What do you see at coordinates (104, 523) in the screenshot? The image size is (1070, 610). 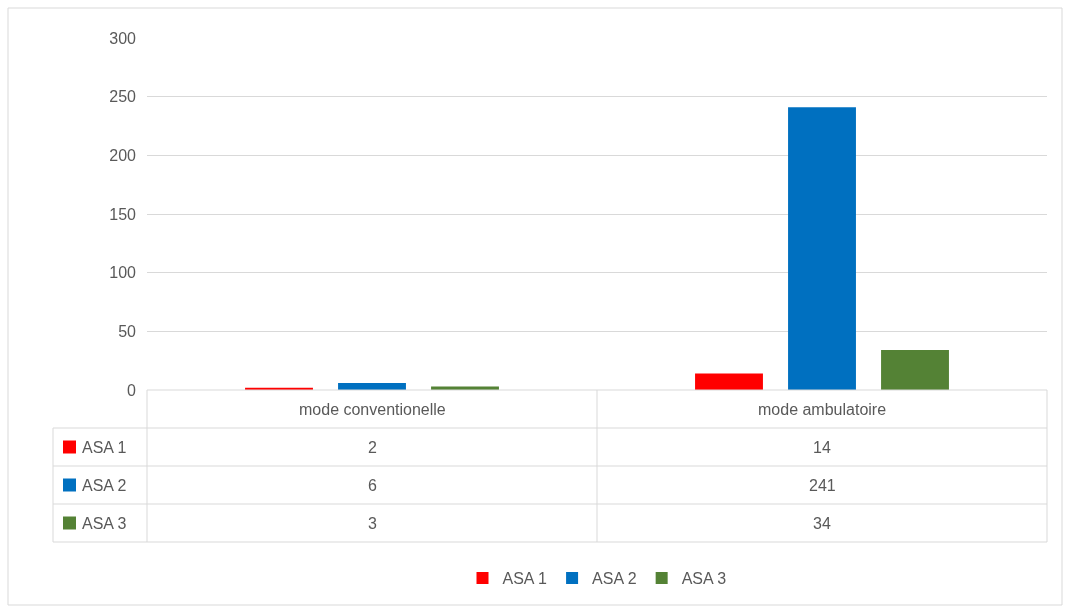 I see `text: ASA 3` at bounding box center [104, 523].